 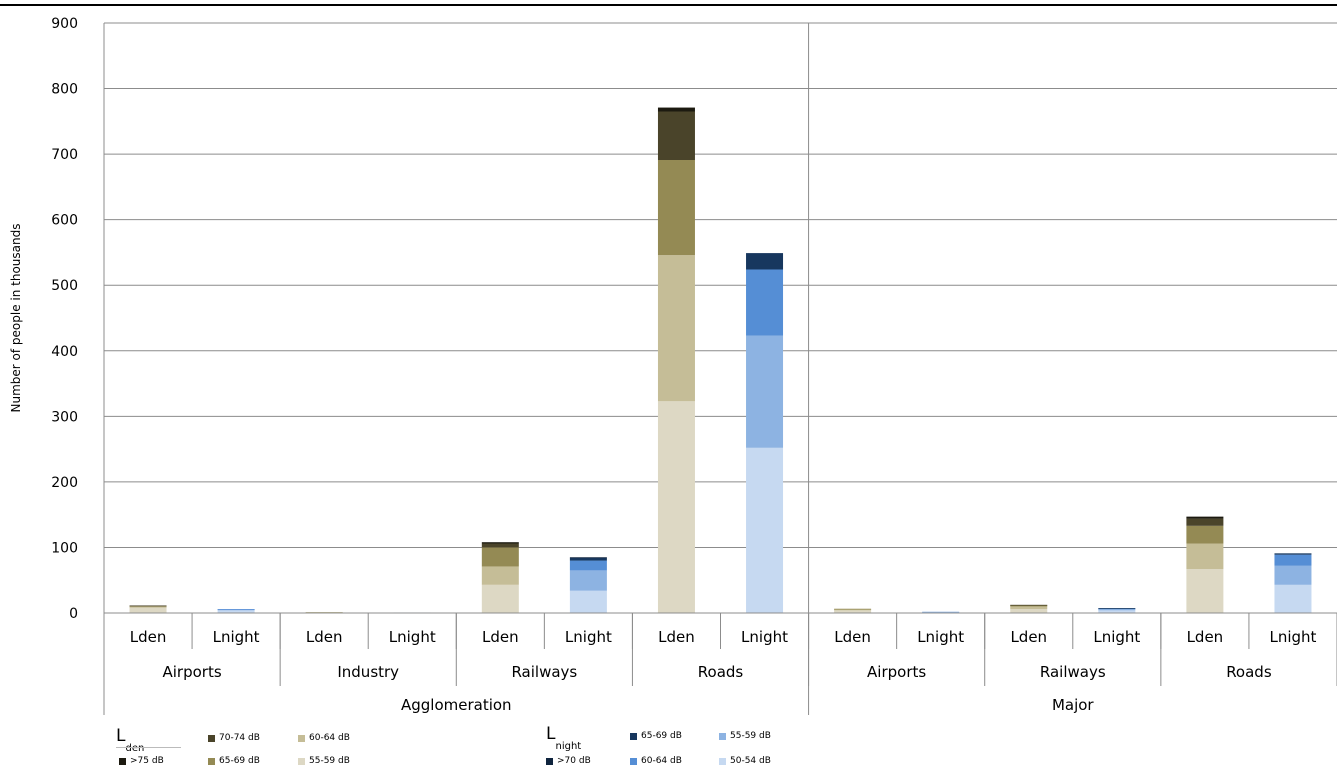 What do you see at coordinates (1073, 705) in the screenshot?
I see `group-label: Major` at bounding box center [1073, 705].